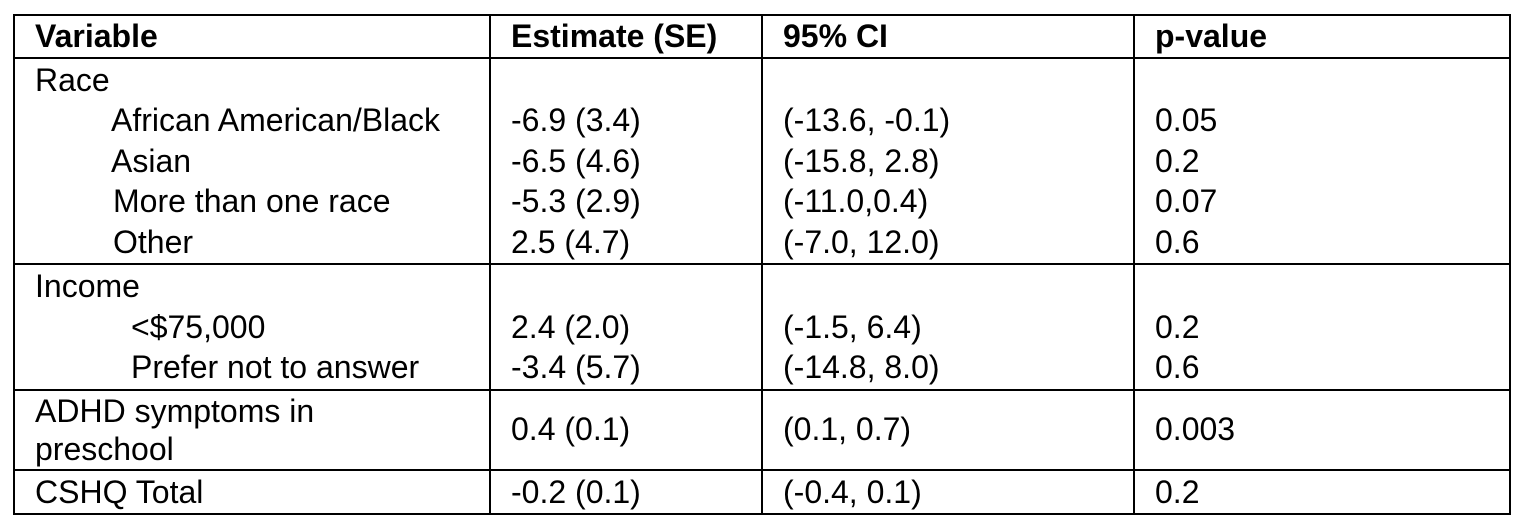 This screenshot has width=1522, height=526. What do you see at coordinates (856, 201) in the screenshot?
I see `ci-value: (-11.0,0.4)` at bounding box center [856, 201].